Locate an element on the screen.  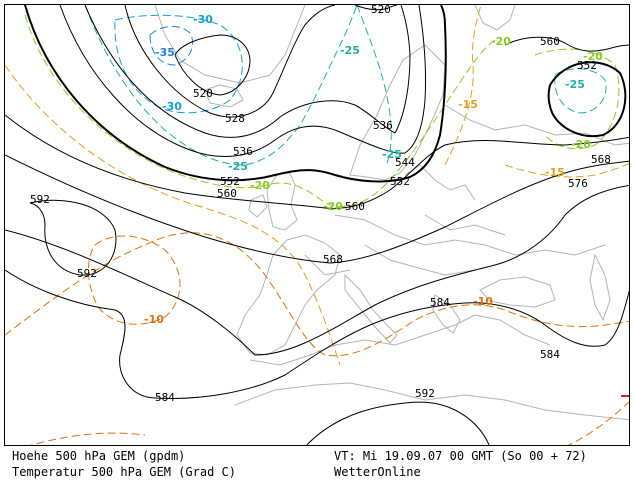
coastline-greece is located at coordinates (446, 314).